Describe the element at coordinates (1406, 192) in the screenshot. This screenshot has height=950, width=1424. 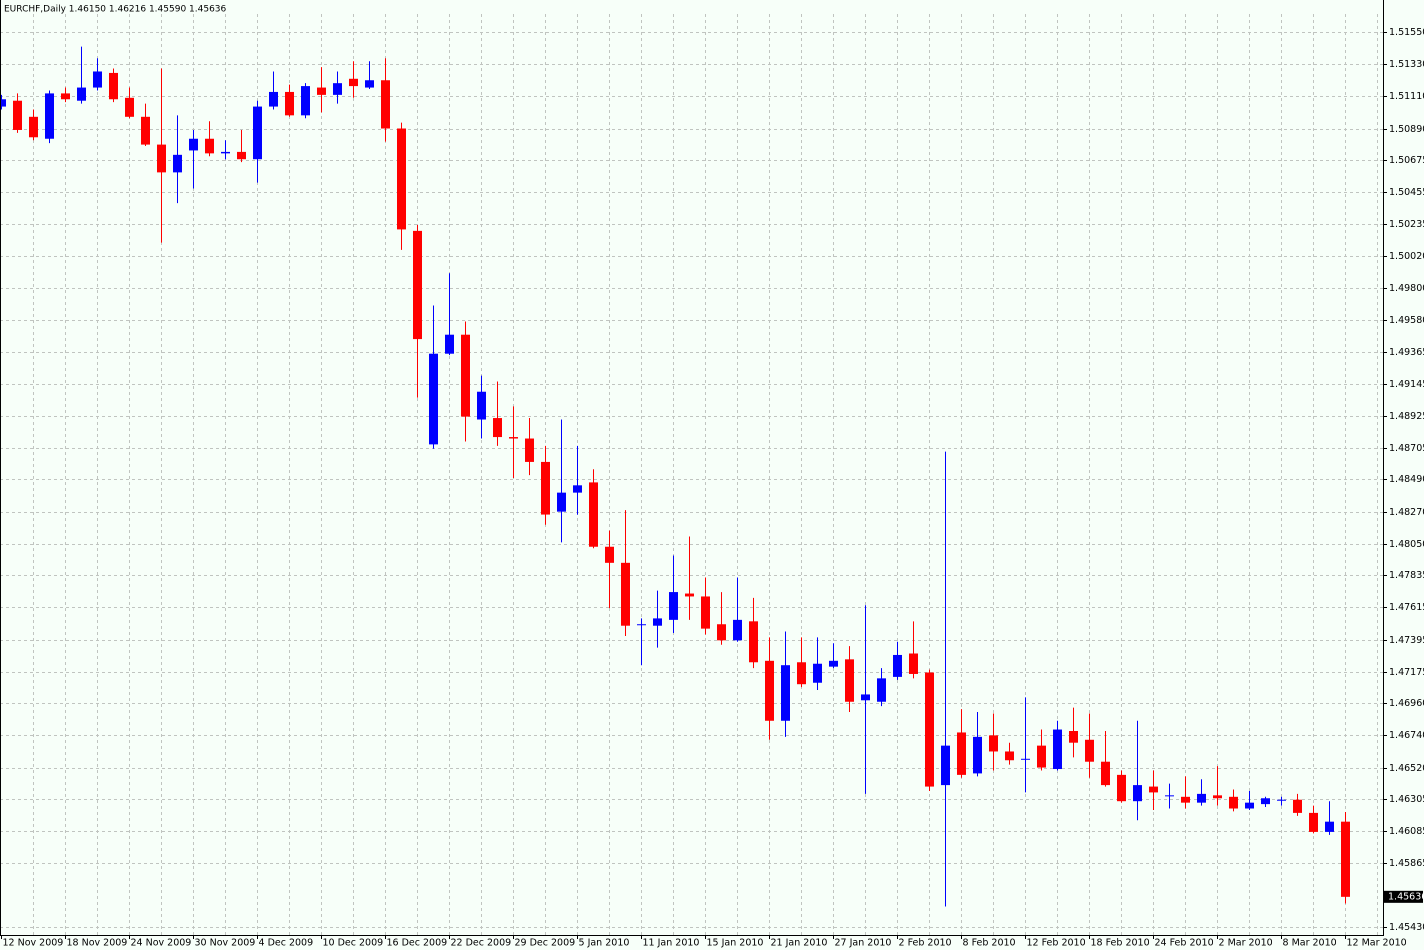
I see `y-tick-label: 1.50455` at that location.